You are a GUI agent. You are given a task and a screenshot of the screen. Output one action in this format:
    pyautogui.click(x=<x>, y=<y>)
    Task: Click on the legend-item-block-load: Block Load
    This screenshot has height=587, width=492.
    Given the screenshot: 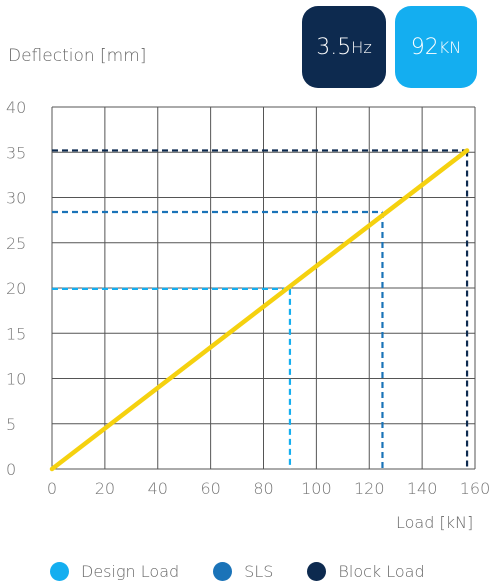 What is the action you would take?
    pyautogui.click(x=366, y=571)
    